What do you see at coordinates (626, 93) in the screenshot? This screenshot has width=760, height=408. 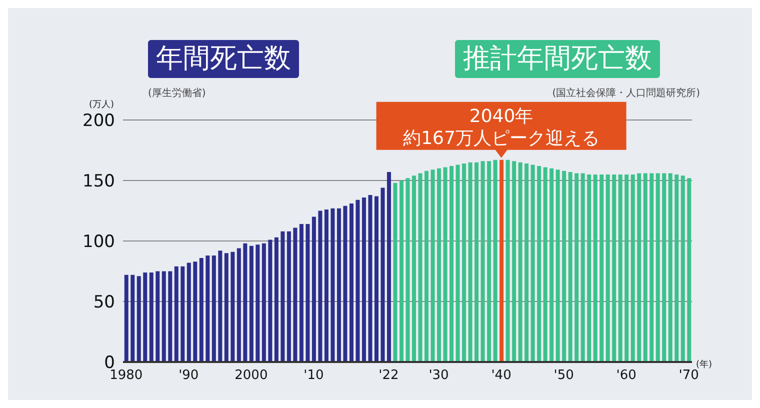 I see `text: (国立社会保障・人口問題研究所)` at bounding box center [626, 93].